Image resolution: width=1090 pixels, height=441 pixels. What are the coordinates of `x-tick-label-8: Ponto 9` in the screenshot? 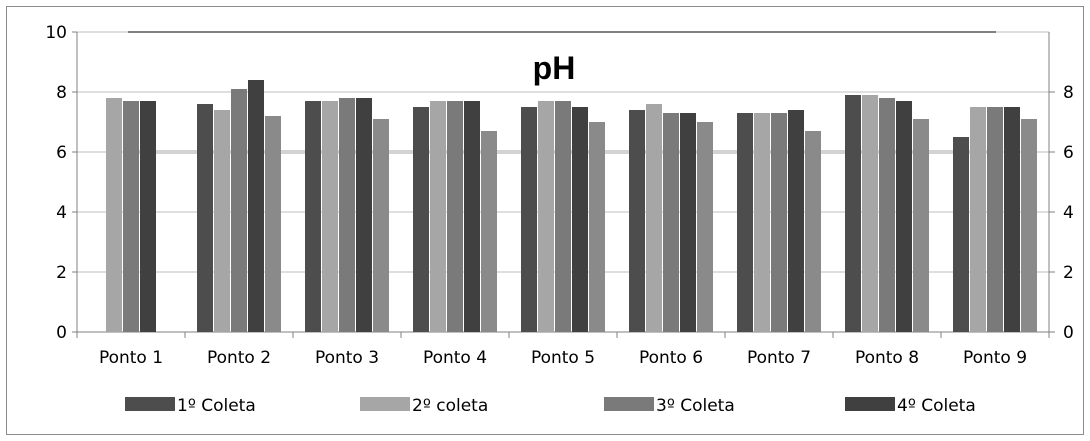 It's located at (995, 358).